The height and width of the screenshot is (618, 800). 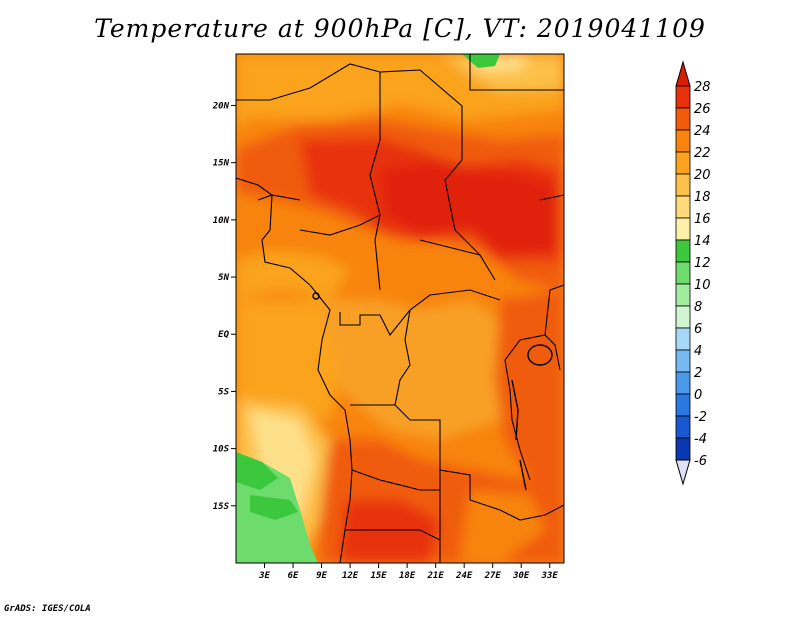 I want to click on colorbar-label: 10, so click(x=702, y=285).